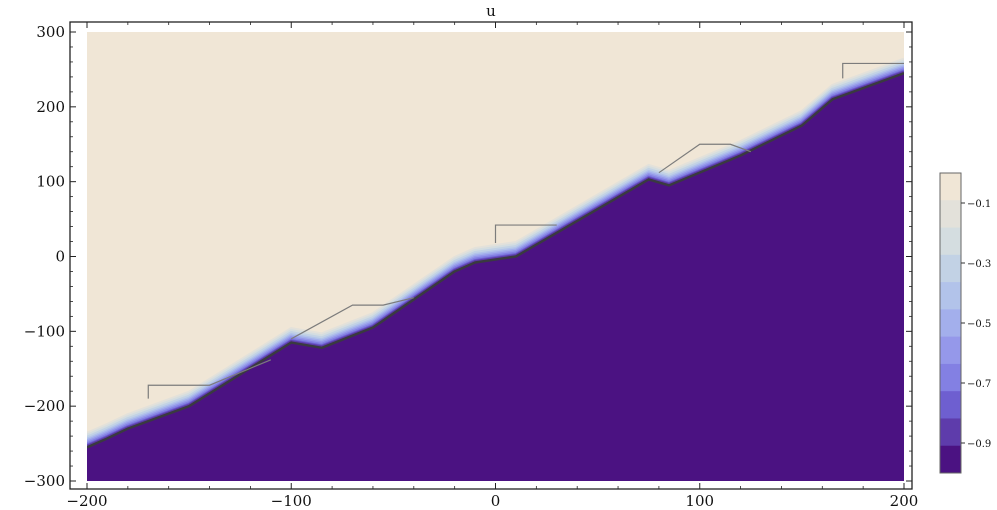  I want to click on x-tick-label: 200, so click(904, 501).